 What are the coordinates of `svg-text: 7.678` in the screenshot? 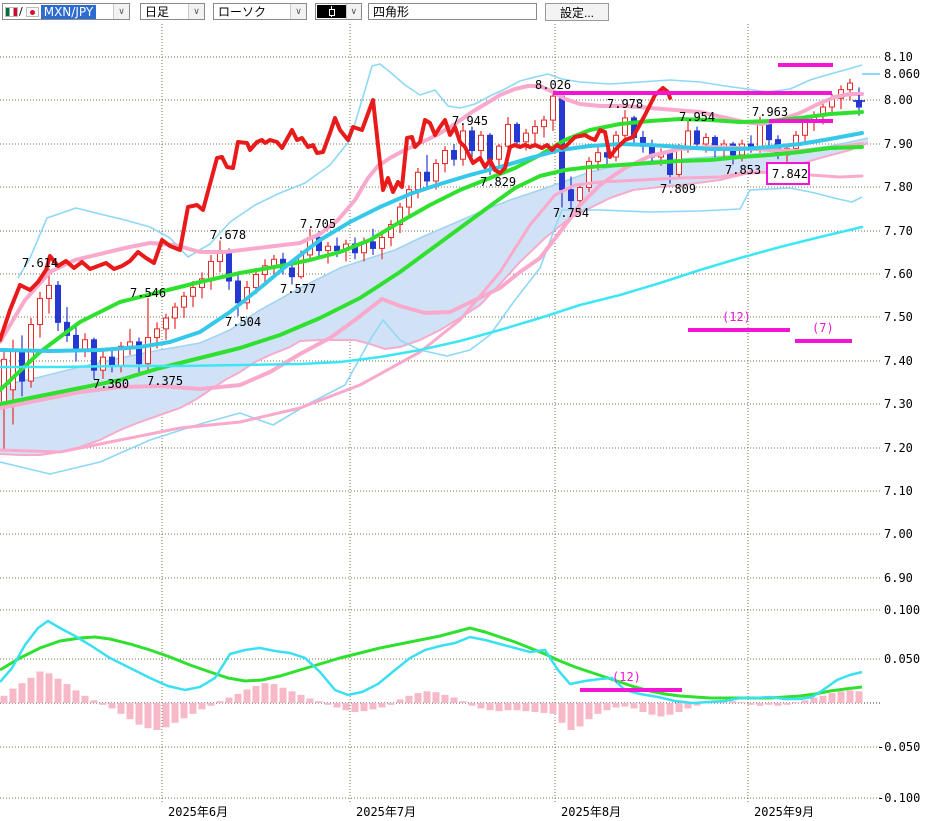 It's located at (228, 235).